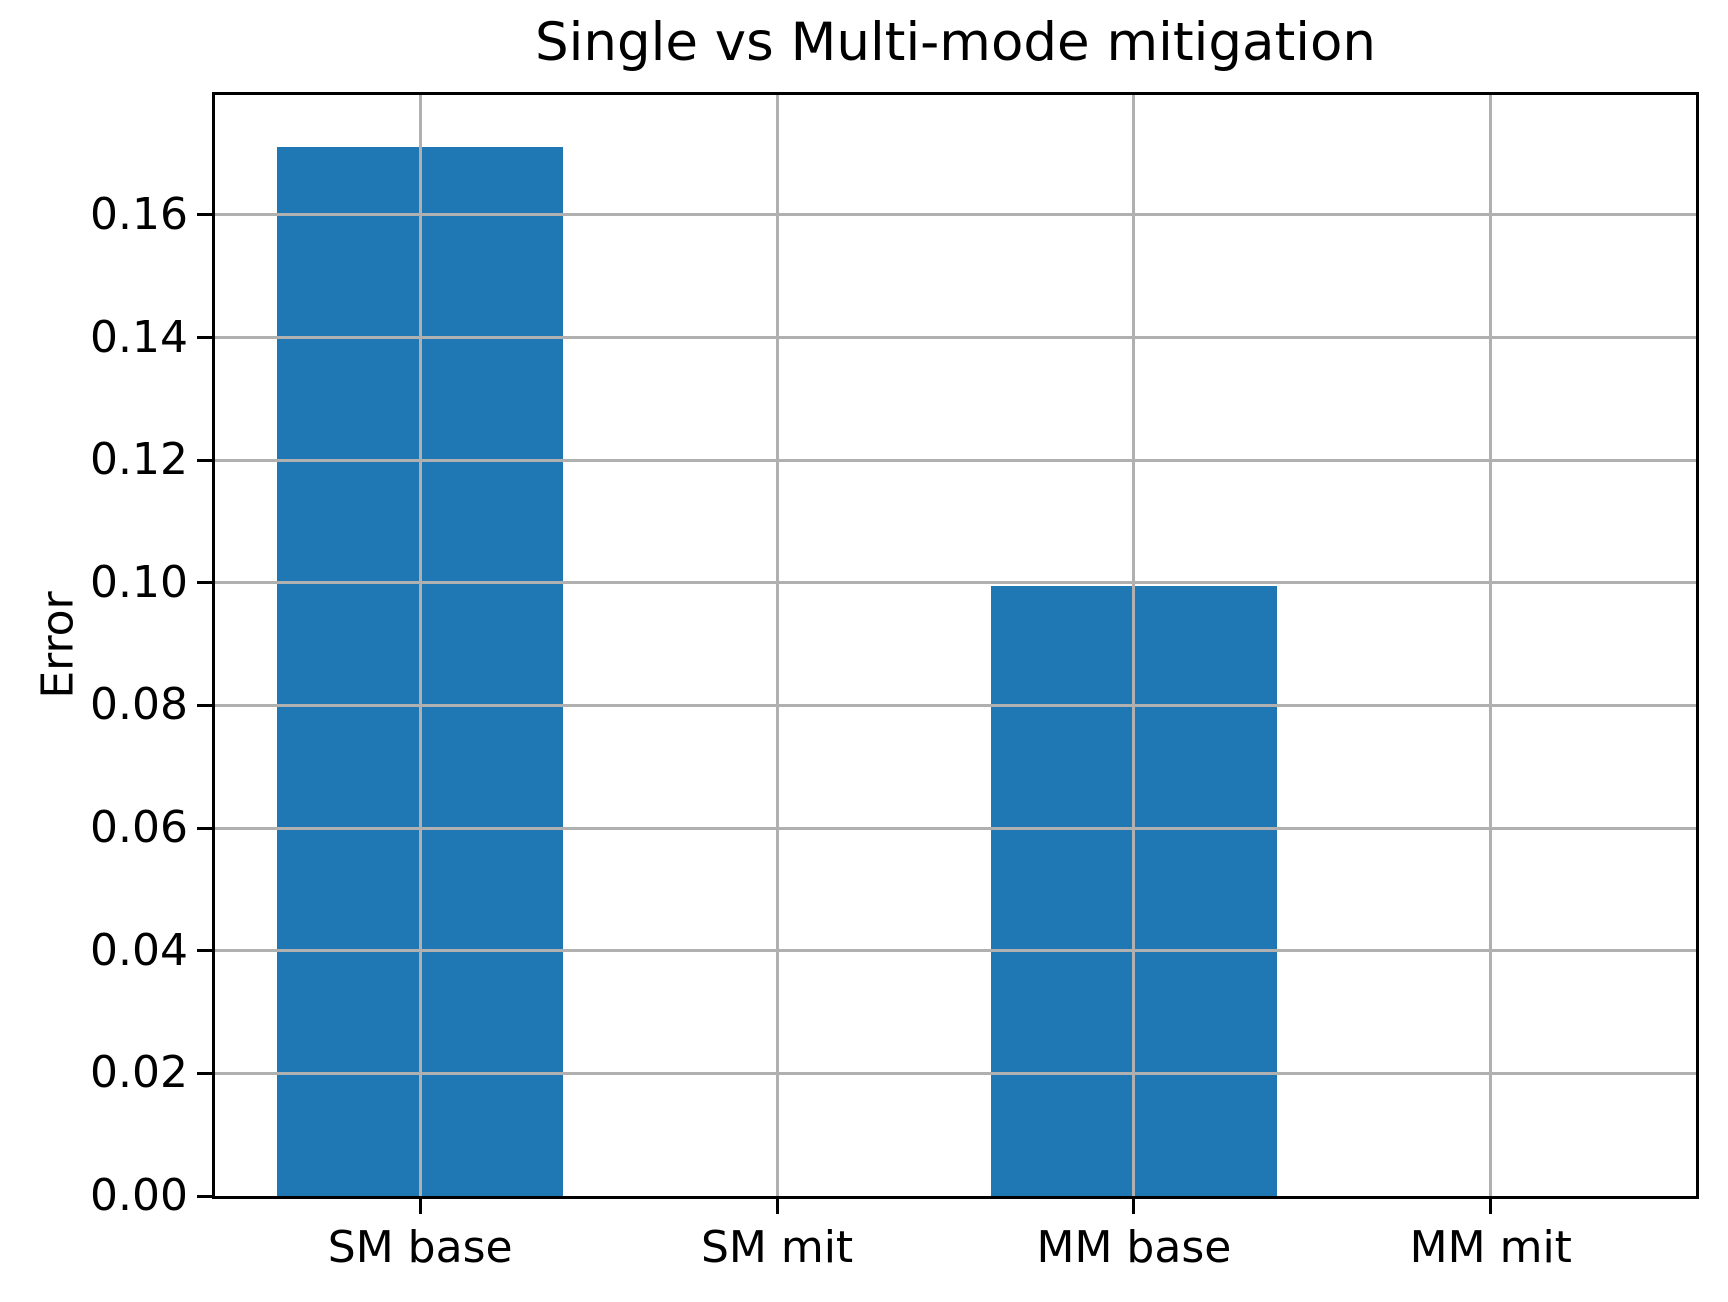  I want to click on y-tick-label: 0.10, so click(139, 582).